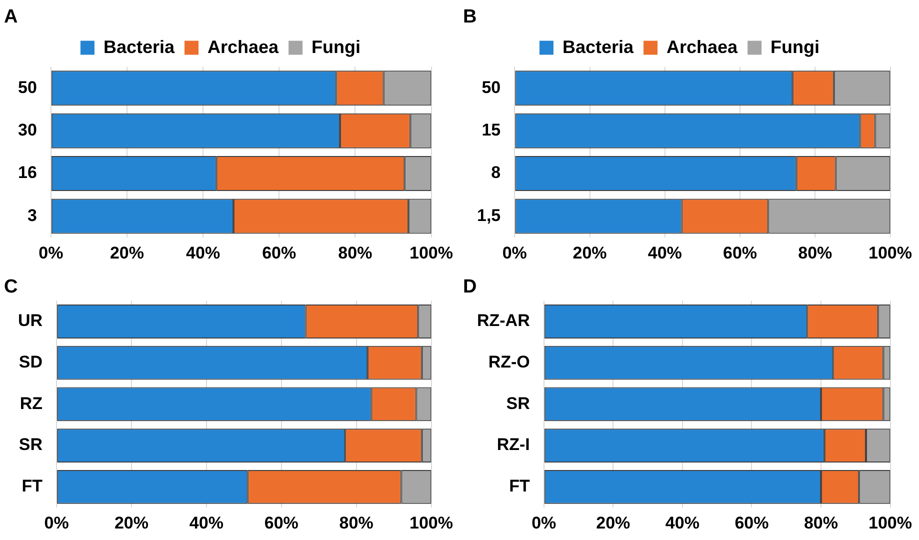  What do you see at coordinates (32, 215) in the screenshot?
I see `y-tick-label: 3` at bounding box center [32, 215].